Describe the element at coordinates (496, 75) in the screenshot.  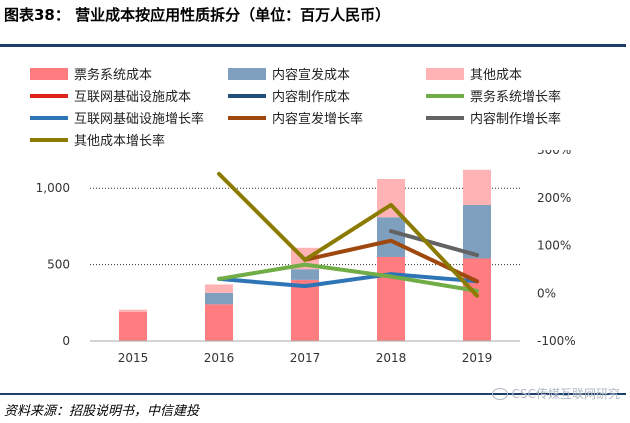
I see `legend-label: 其他成本` at that location.